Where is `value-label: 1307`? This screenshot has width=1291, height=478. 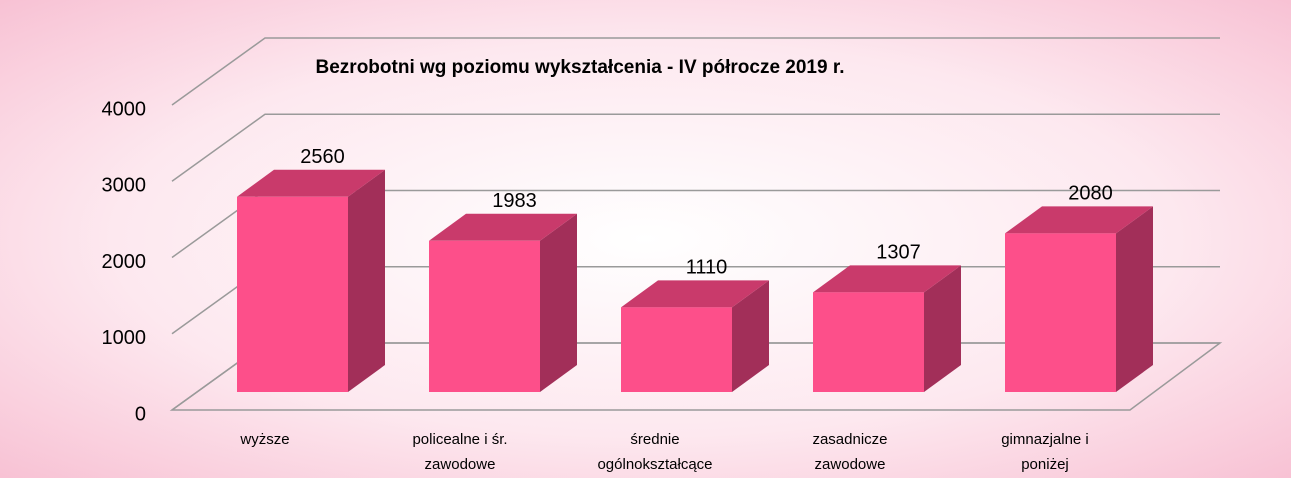 value-label: 1307 is located at coordinates (898, 253).